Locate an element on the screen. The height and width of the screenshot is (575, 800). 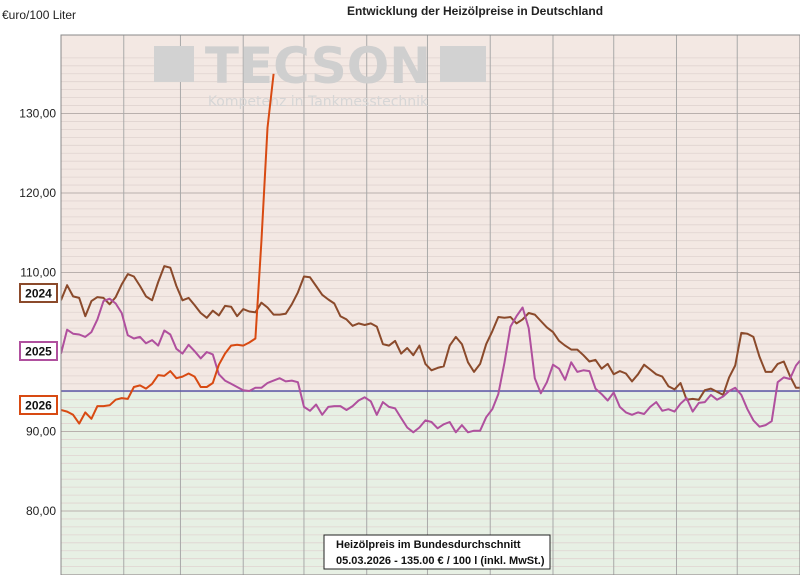
legend-box-2025 is located at coordinates (38, 351).